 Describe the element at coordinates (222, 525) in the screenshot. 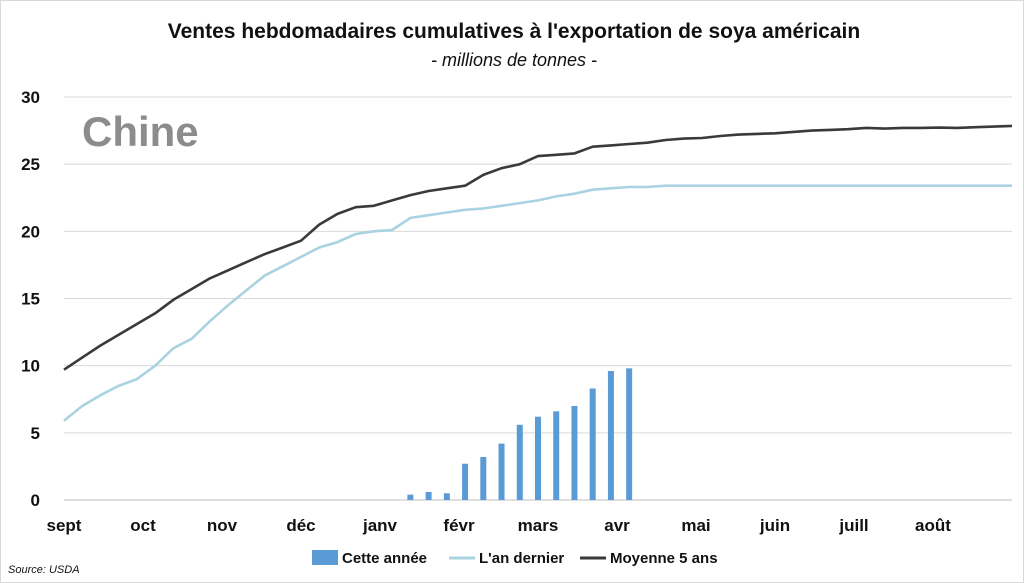

I see `x-tick-label: nov` at that location.